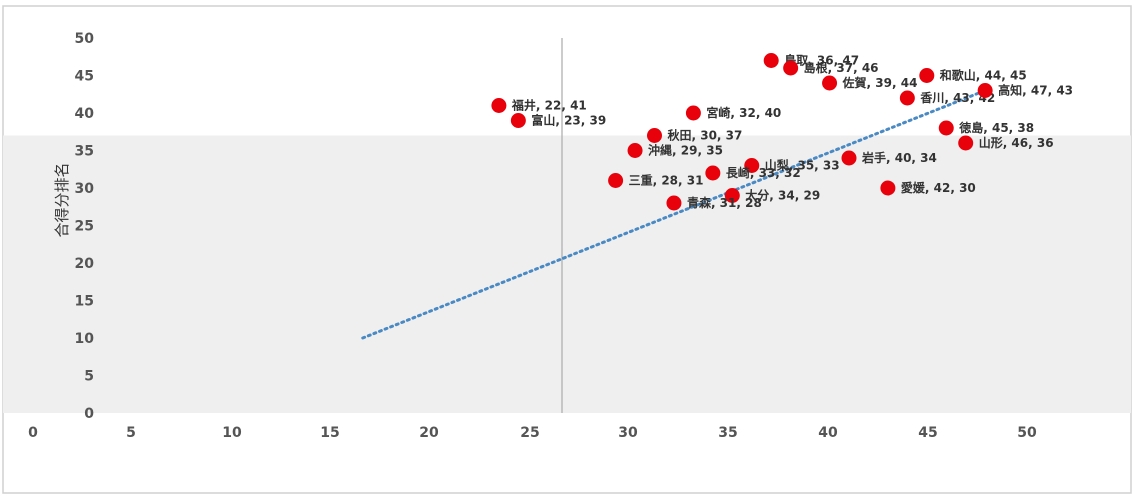  What do you see at coordinates (89, 414) in the screenshot?
I see `y-tick-label: 0` at bounding box center [89, 414].